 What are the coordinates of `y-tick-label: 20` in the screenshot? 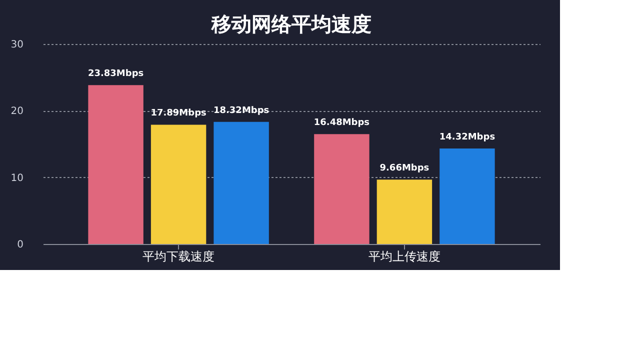 It's located at (17, 112).